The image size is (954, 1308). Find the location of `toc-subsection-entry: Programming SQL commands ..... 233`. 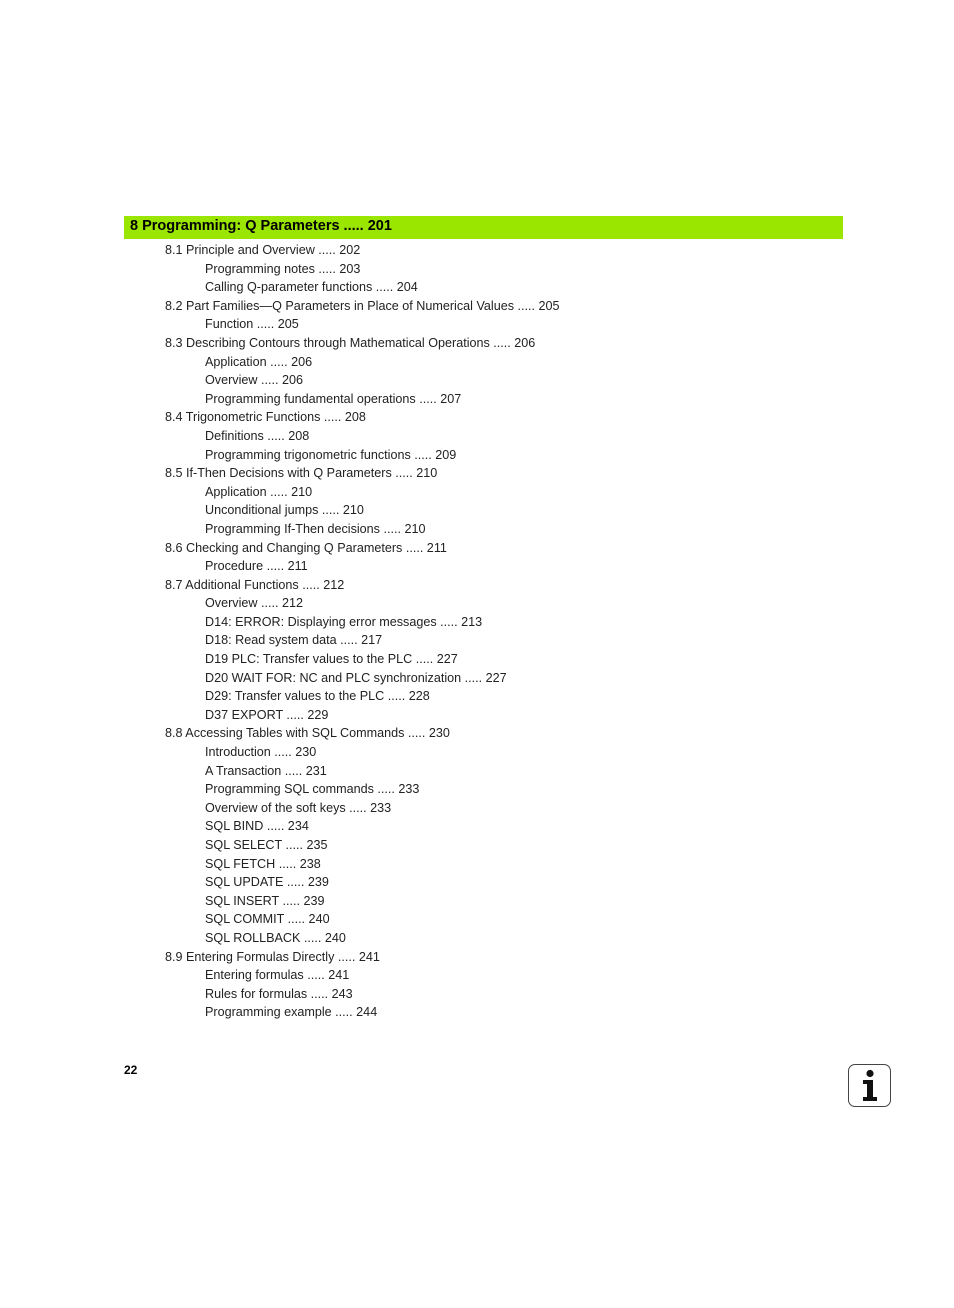

toc-subsection-entry: Programming SQL commands ..... 233 is located at coordinates (312, 789).